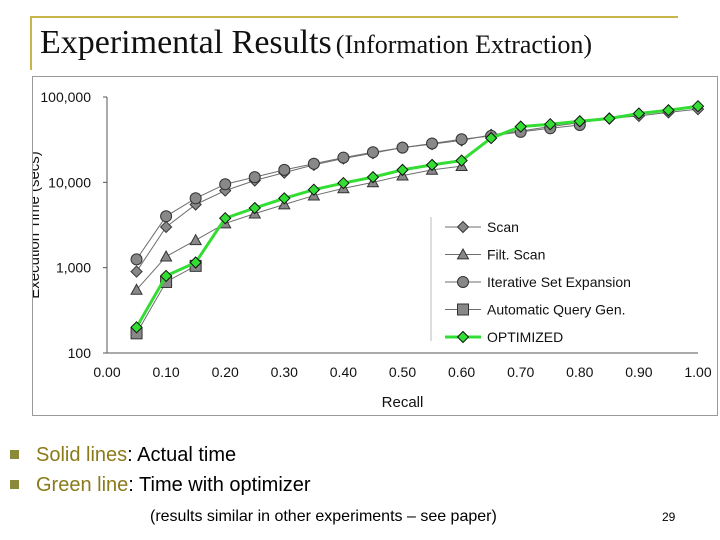 This screenshot has width=720, height=540. I want to click on bullet-text: : Time with optimizer, so click(219, 485).